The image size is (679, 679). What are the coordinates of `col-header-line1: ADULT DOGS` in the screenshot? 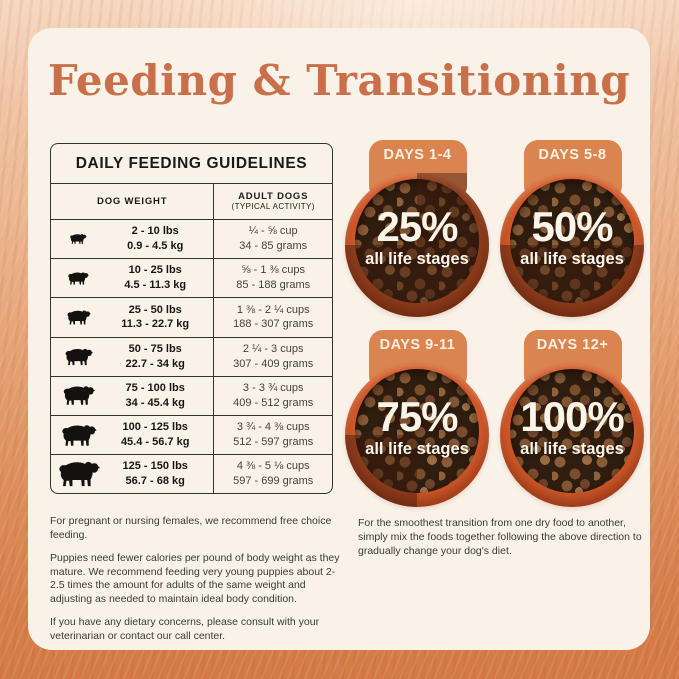 It's located at (273, 196).